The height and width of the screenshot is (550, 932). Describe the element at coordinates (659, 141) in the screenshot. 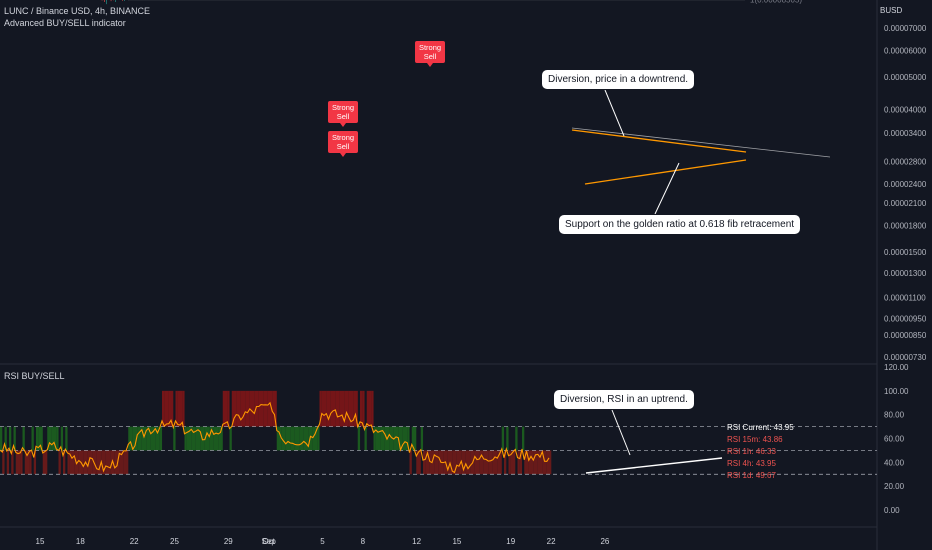

I see `upper-trendline` at that location.